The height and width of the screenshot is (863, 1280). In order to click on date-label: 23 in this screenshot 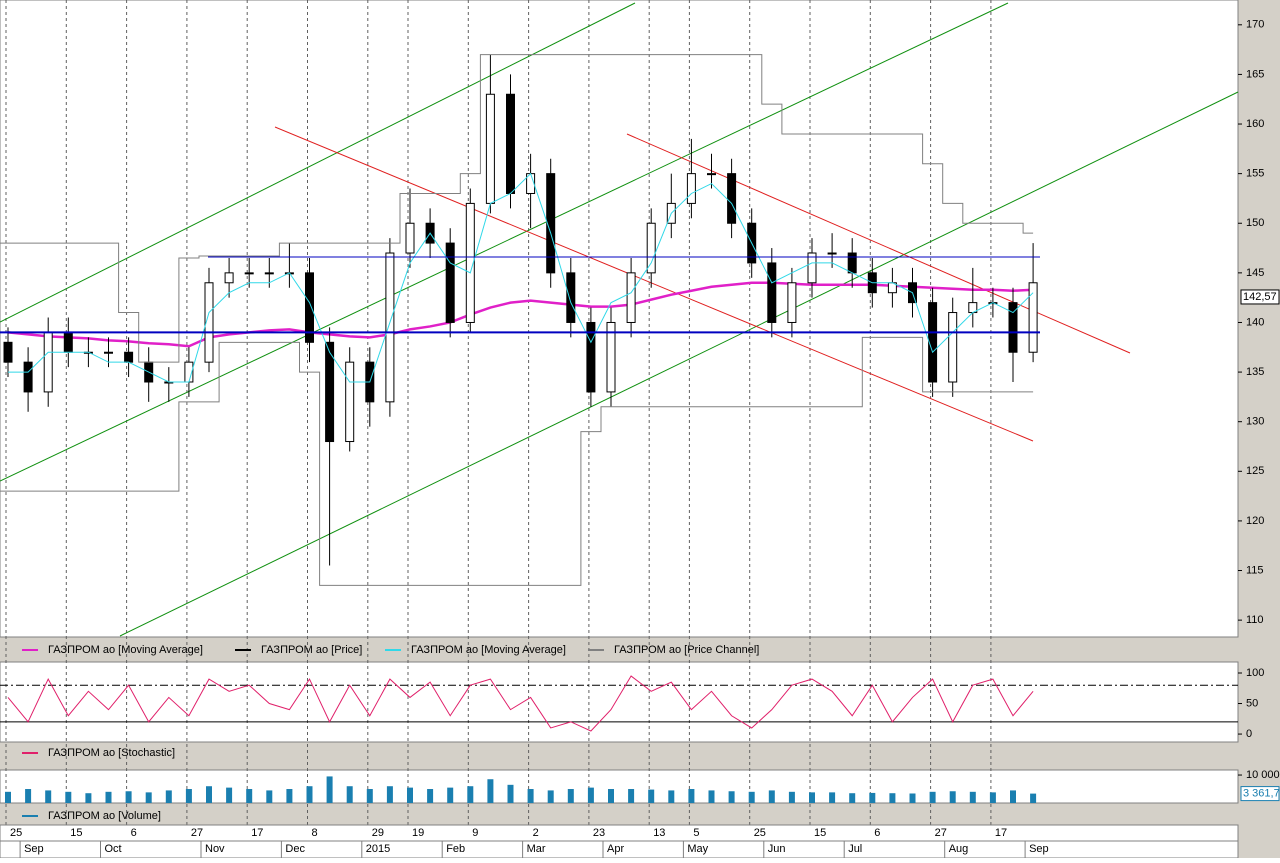, I will do `click(599, 833)`.